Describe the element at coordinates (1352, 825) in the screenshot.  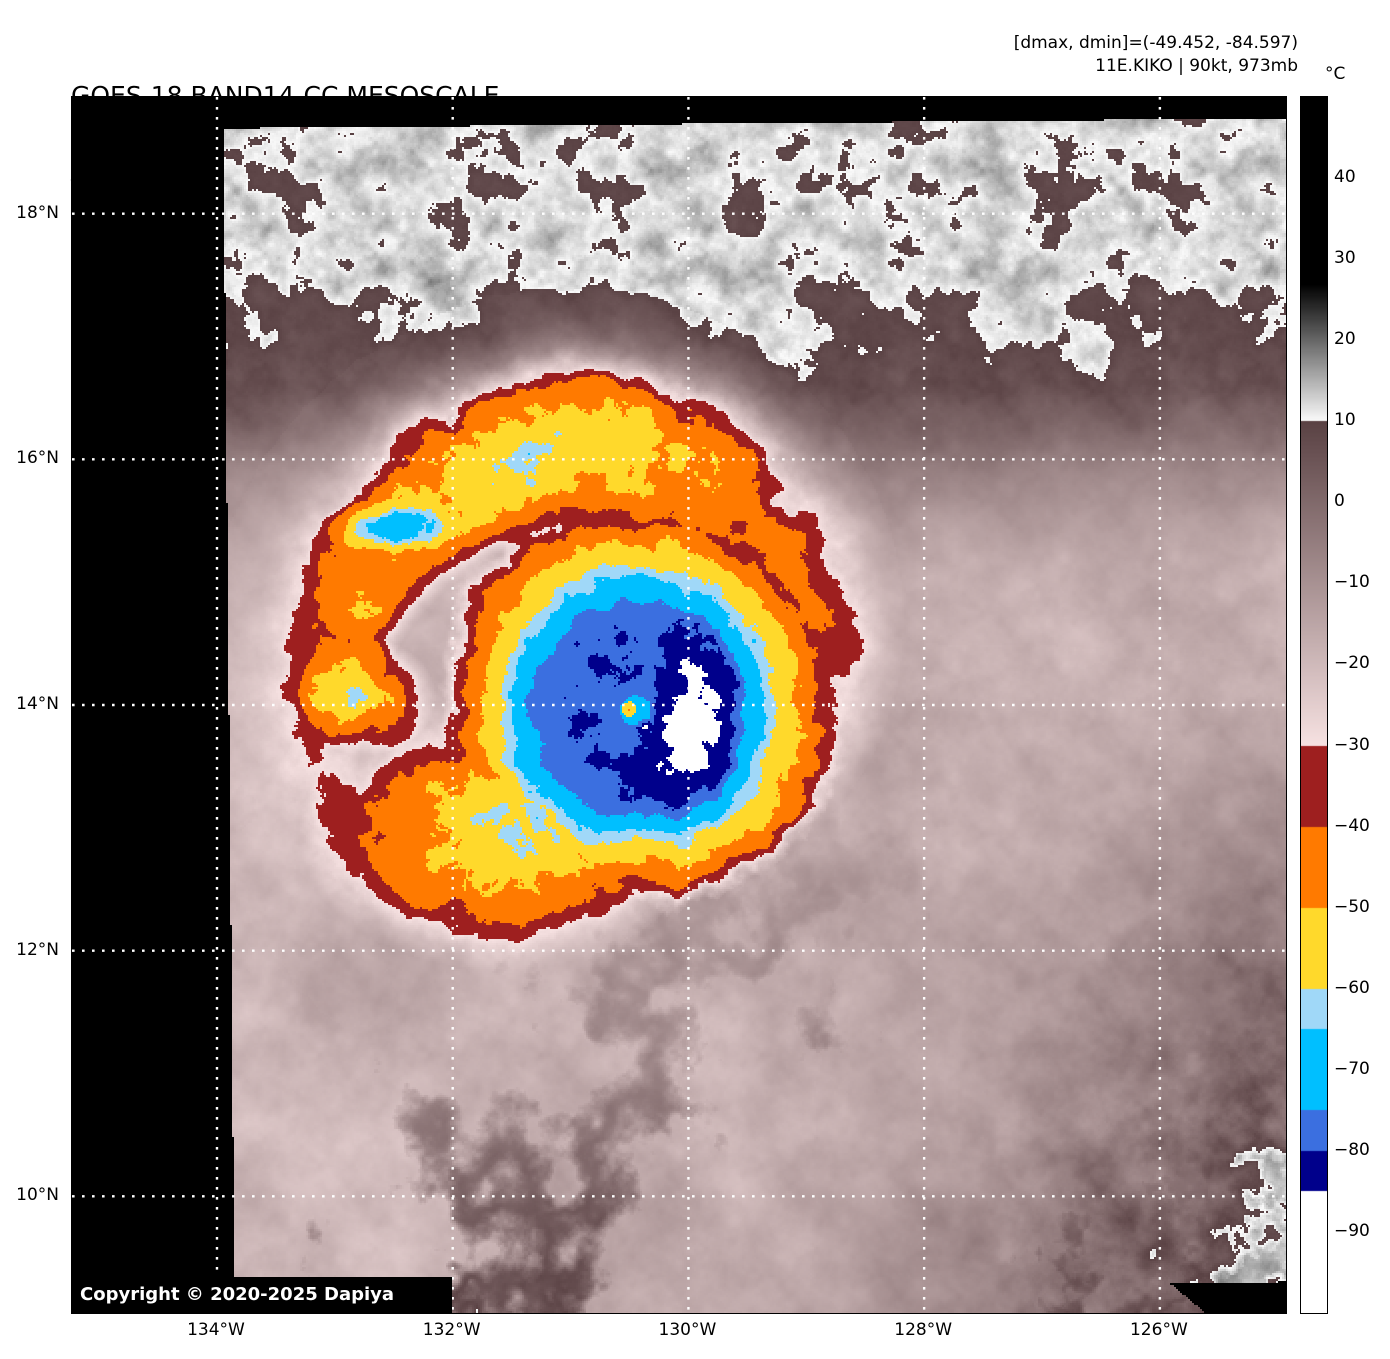
I see `colorbar-tick-label: −40` at that location.